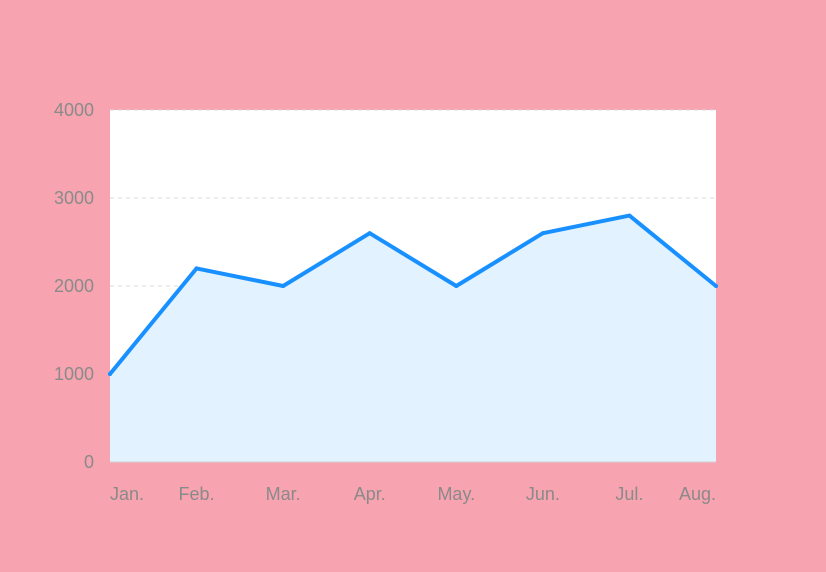 This screenshot has width=826, height=572. I want to click on data-point-feb, so click(196, 268).